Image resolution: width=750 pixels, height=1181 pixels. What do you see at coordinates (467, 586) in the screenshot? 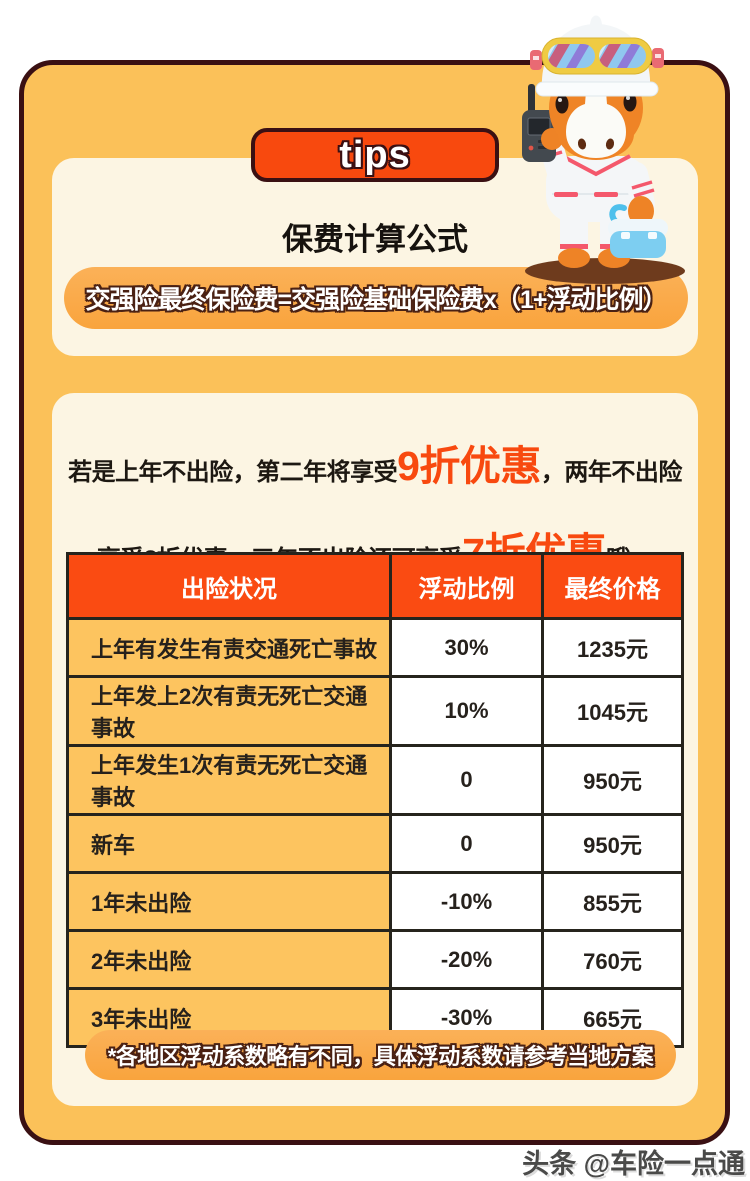
I see `table-header-ratio: 浮动比例` at bounding box center [467, 586].